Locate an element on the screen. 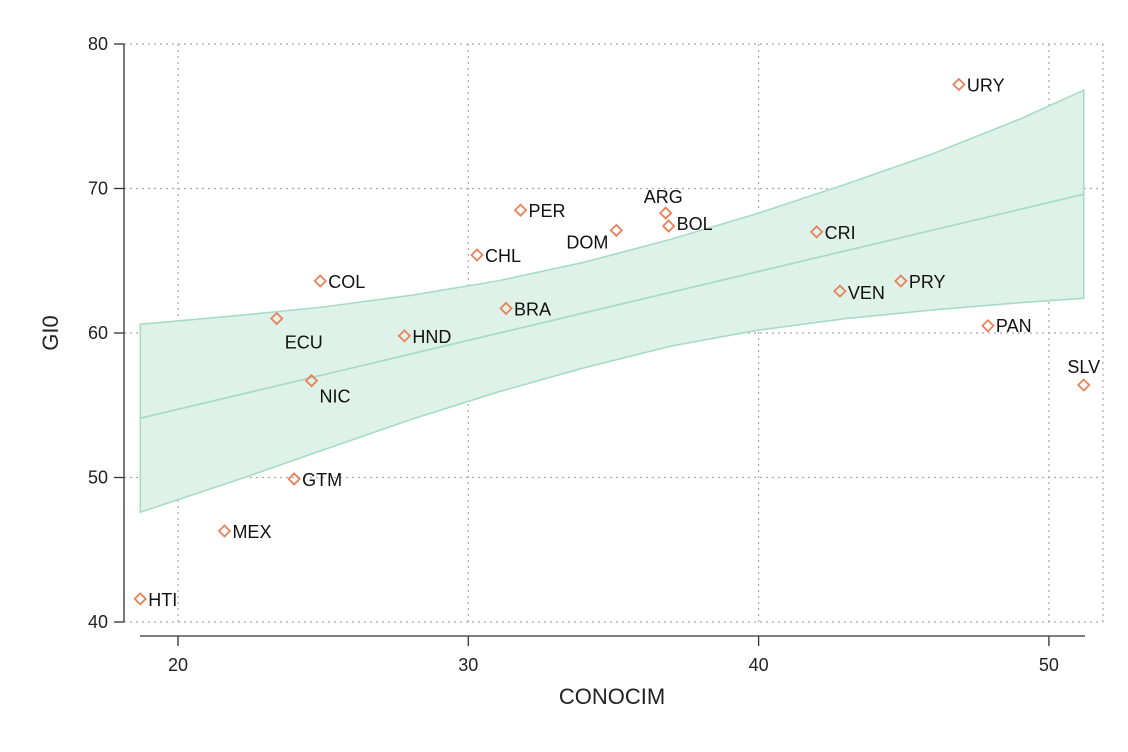  point-NIC is located at coordinates (311, 380).